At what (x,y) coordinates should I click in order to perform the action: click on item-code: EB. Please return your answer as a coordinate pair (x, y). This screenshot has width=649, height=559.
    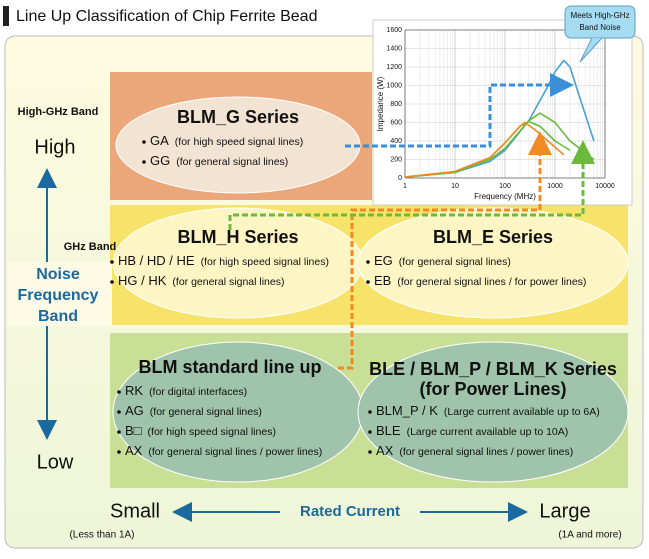
    Looking at the image, I should click on (382, 280).